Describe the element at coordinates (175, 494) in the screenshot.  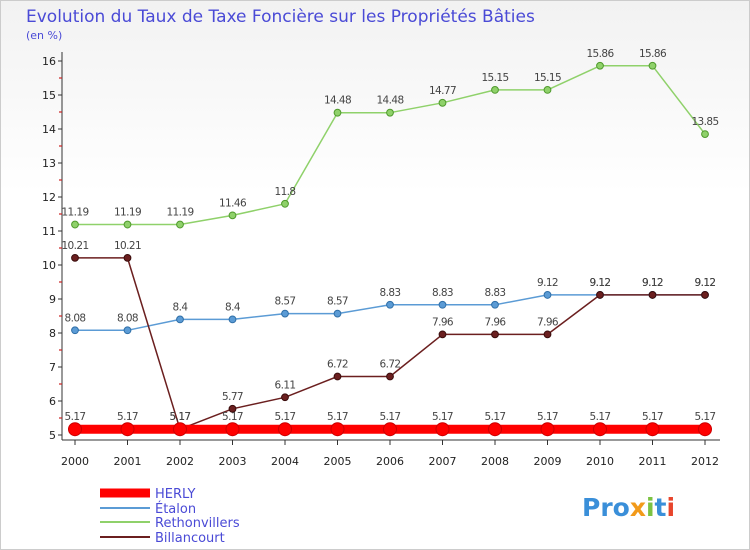
I see `legend-label: HERLY` at that location.